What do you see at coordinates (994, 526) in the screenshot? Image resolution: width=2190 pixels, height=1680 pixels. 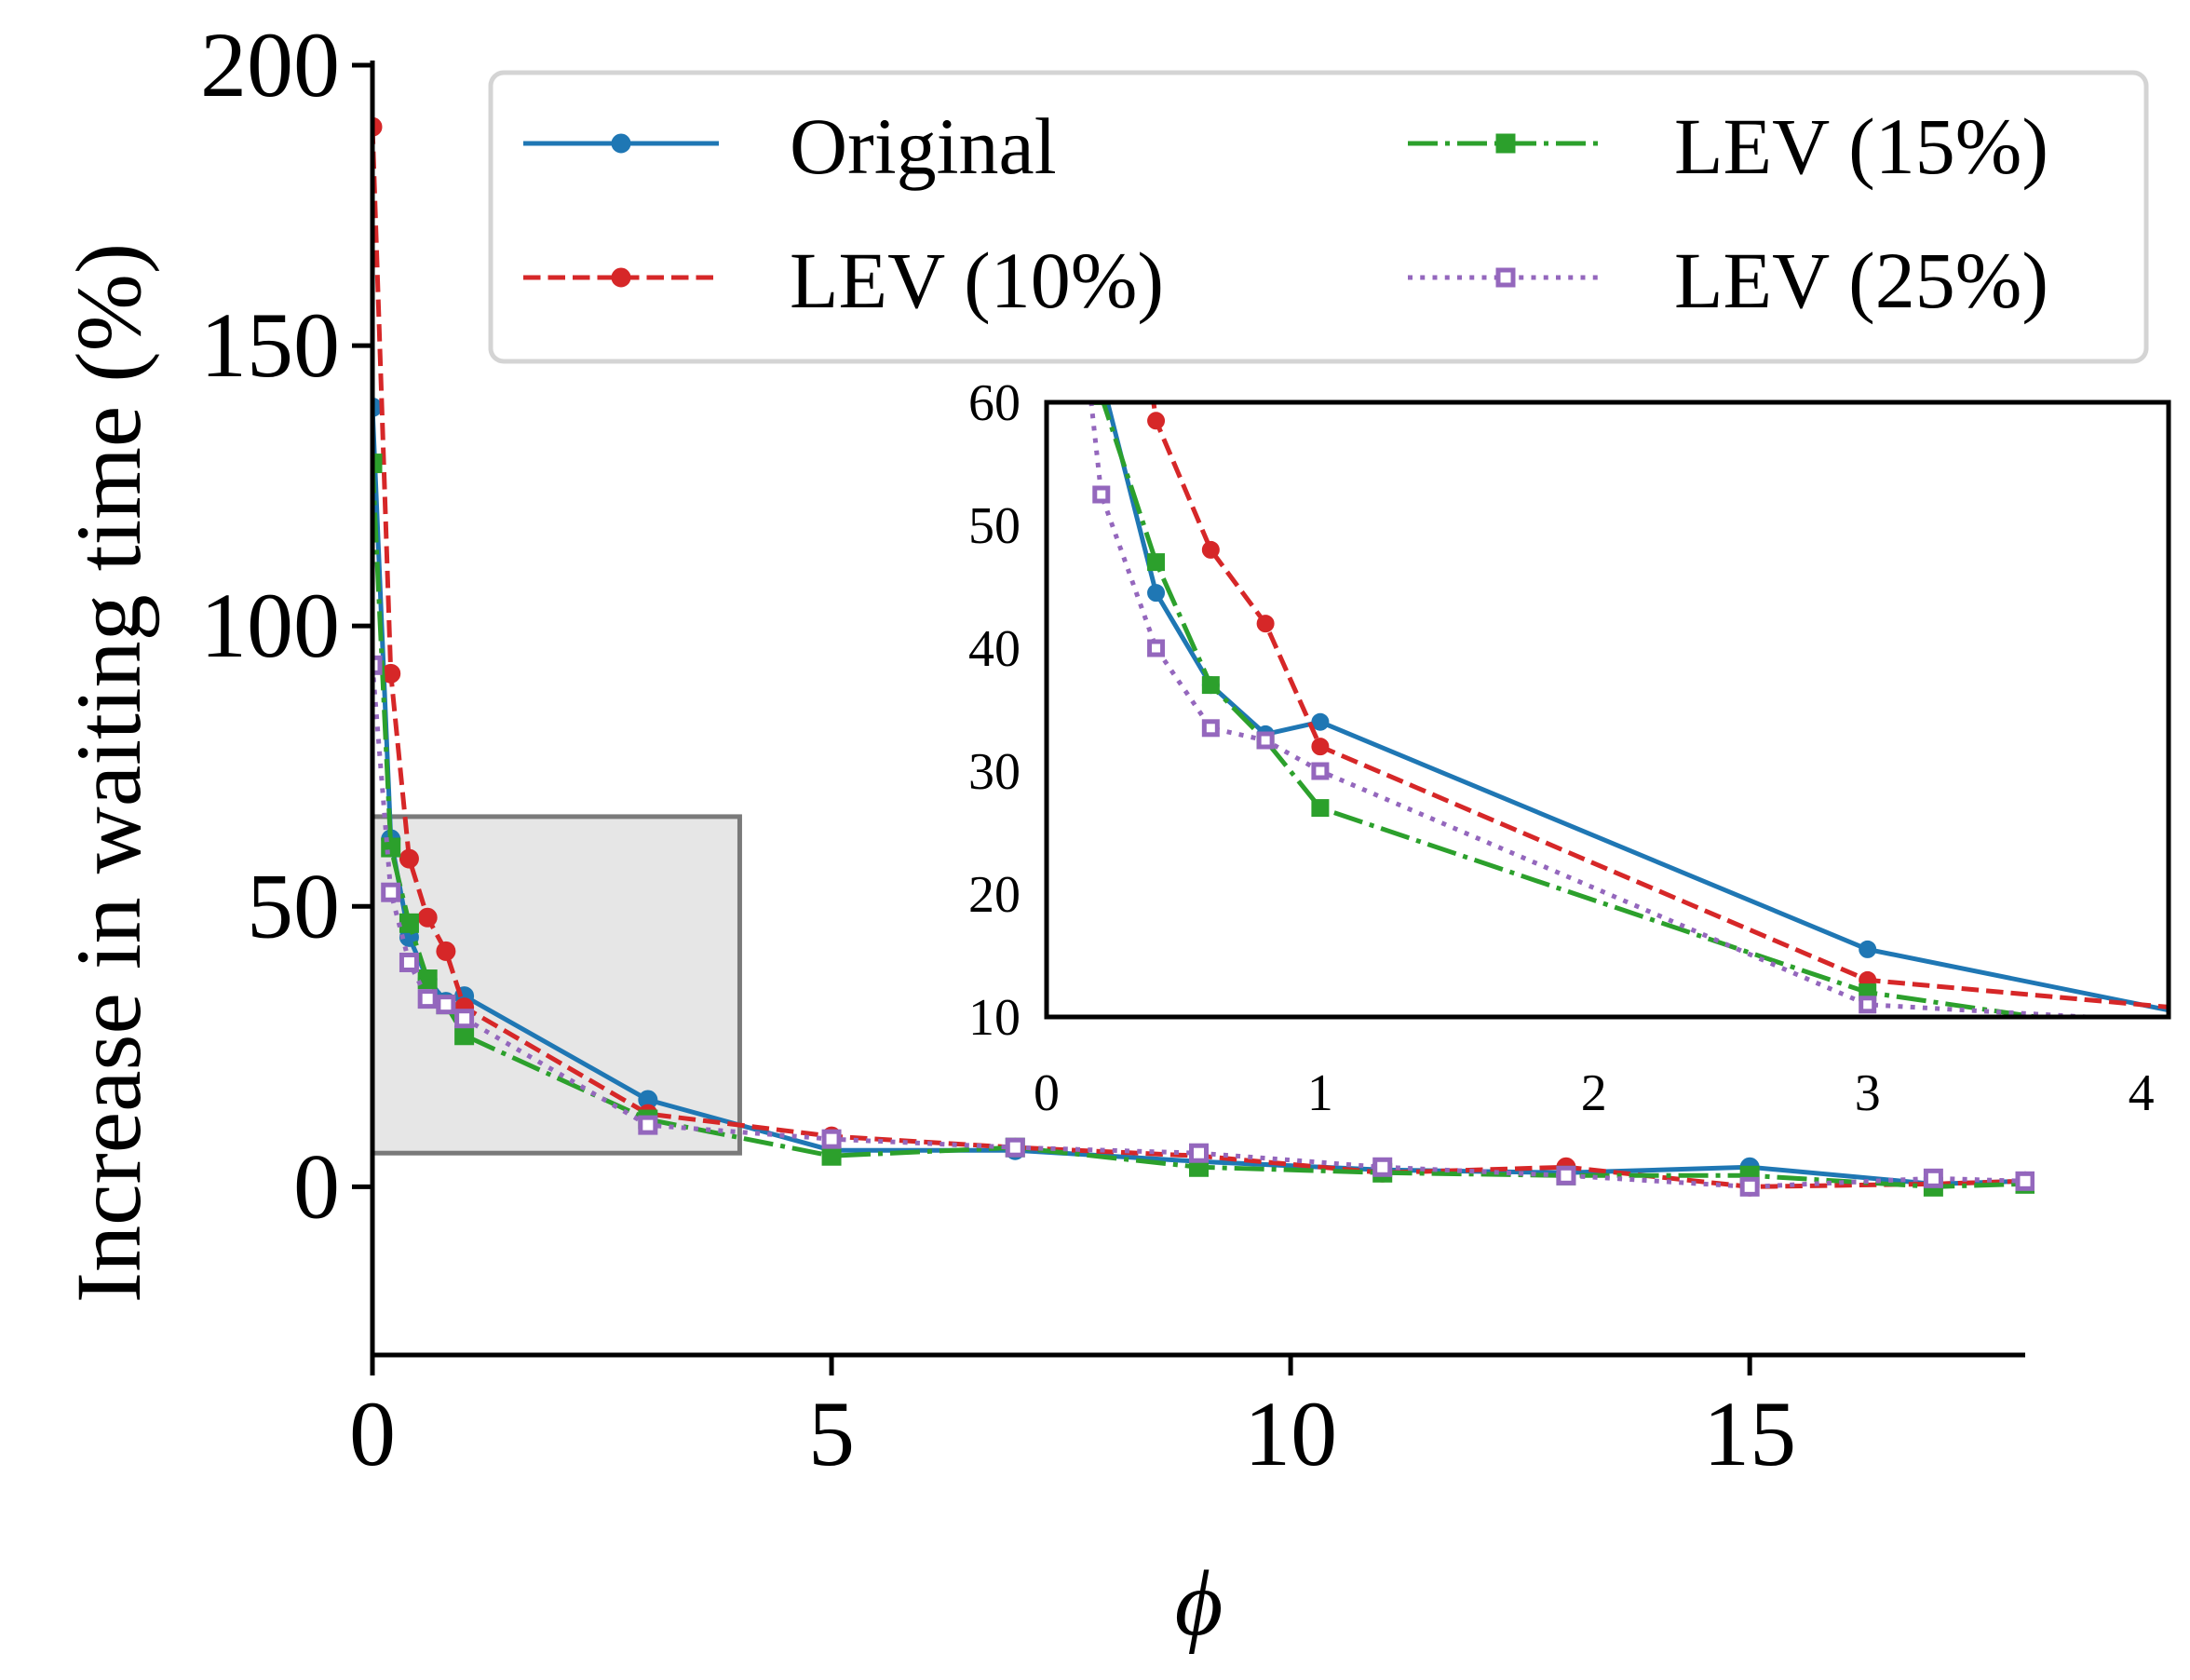 I see `inset-y-tick-label: 50` at bounding box center [994, 526].